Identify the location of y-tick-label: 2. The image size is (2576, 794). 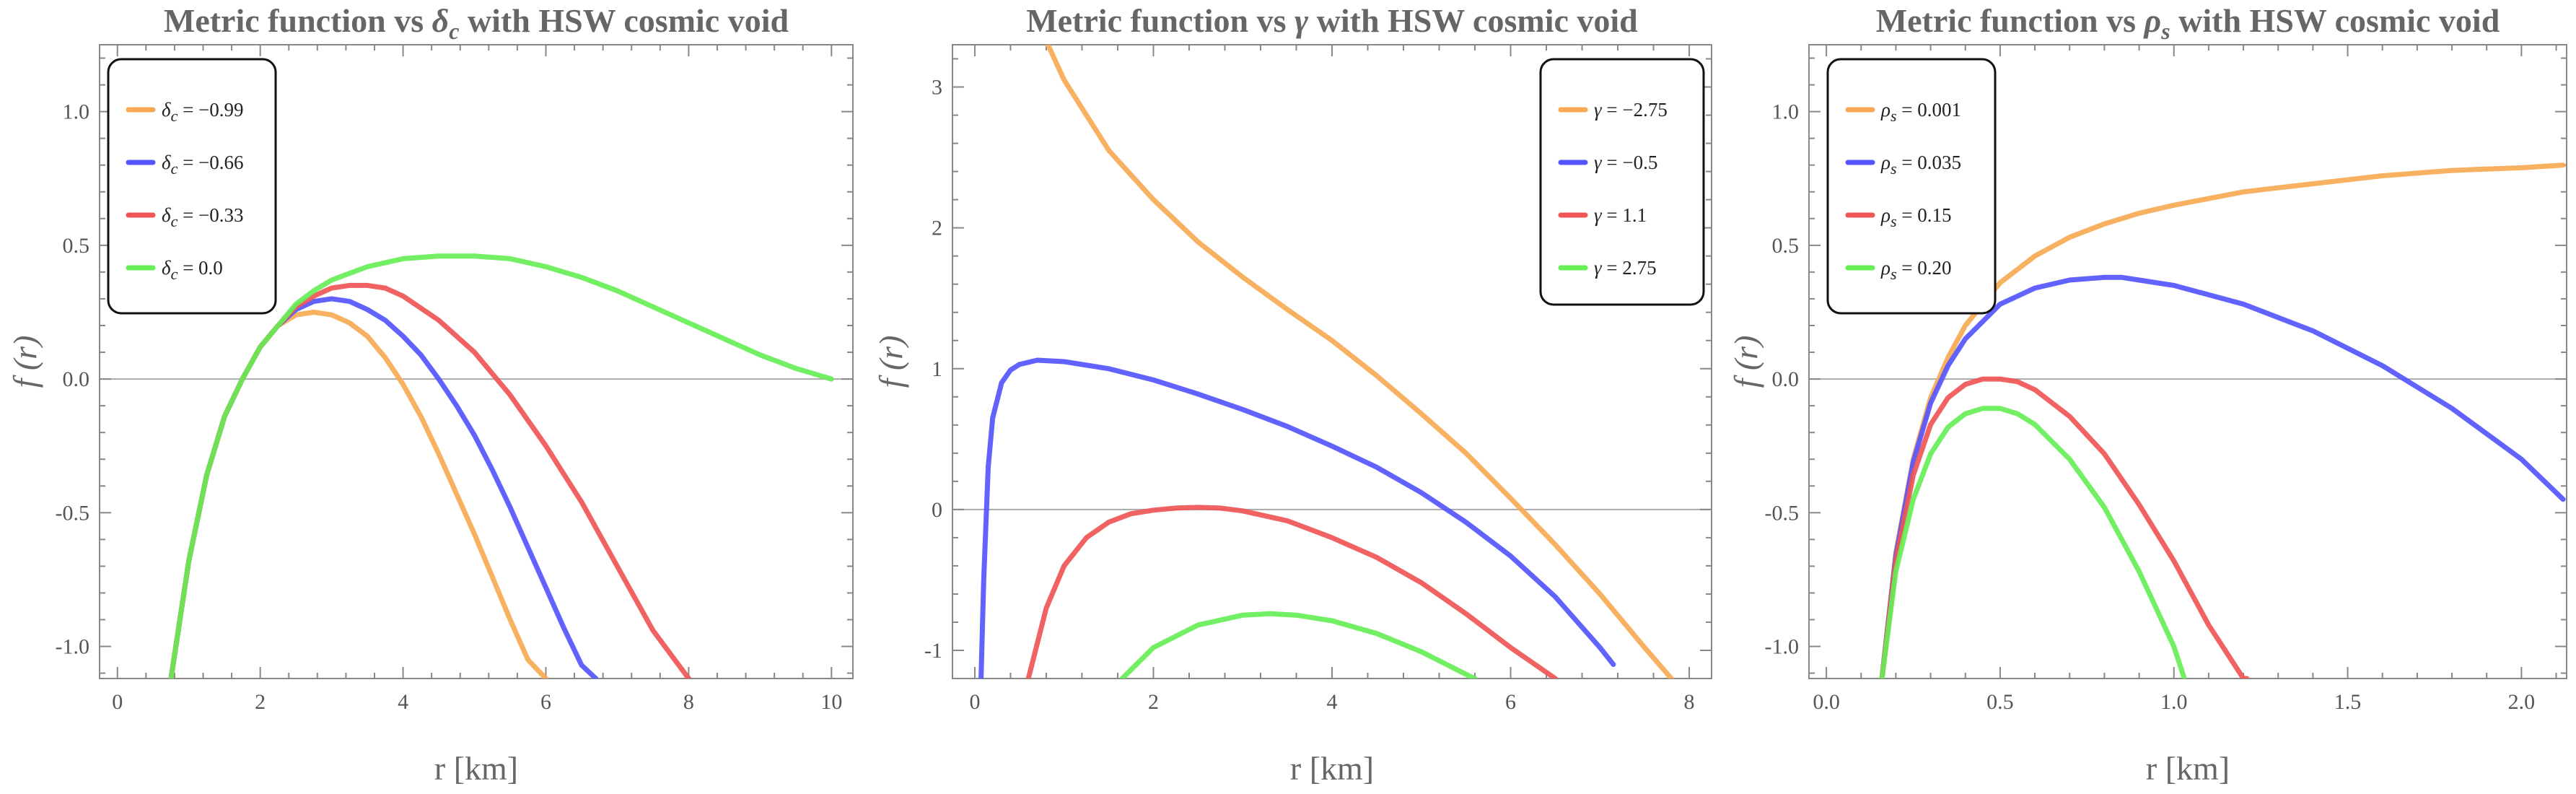
(937, 228).